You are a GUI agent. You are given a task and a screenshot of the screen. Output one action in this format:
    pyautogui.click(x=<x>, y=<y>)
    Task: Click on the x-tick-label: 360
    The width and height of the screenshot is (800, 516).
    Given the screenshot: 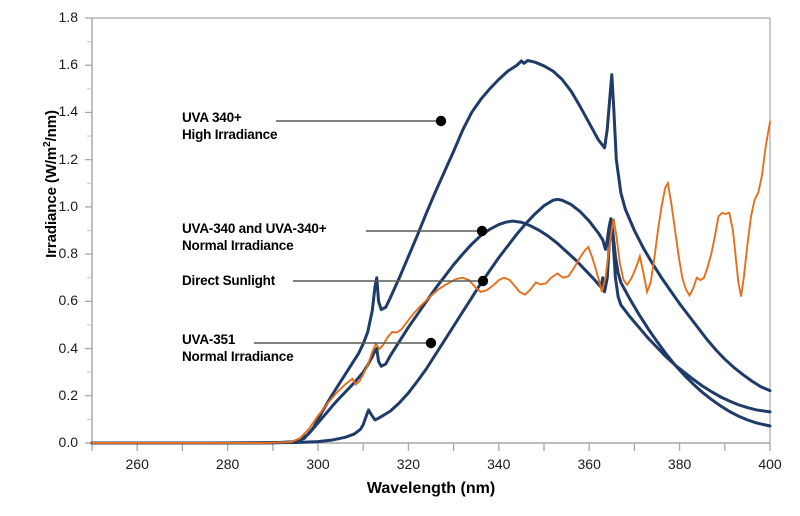 What is the action you would take?
    pyautogui.click(x=589, y=464)
    